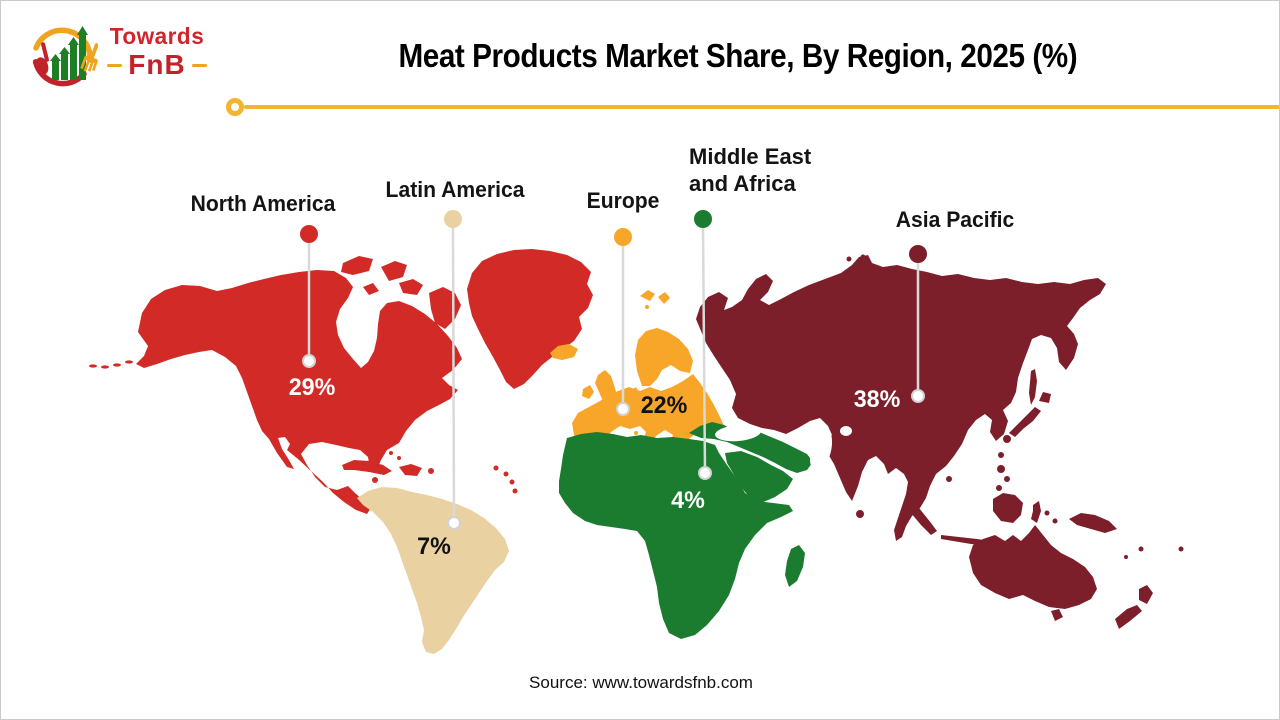  Describe the element at coordinates (115, 65) in the screenshot. I see `wordmark-dash-left` at that location.